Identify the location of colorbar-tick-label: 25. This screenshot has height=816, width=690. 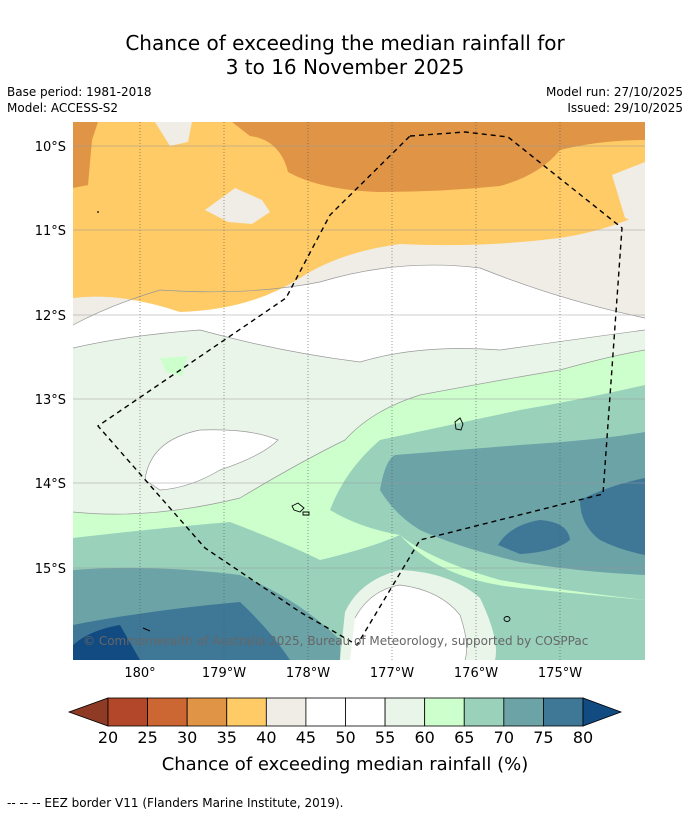
(147, 737).